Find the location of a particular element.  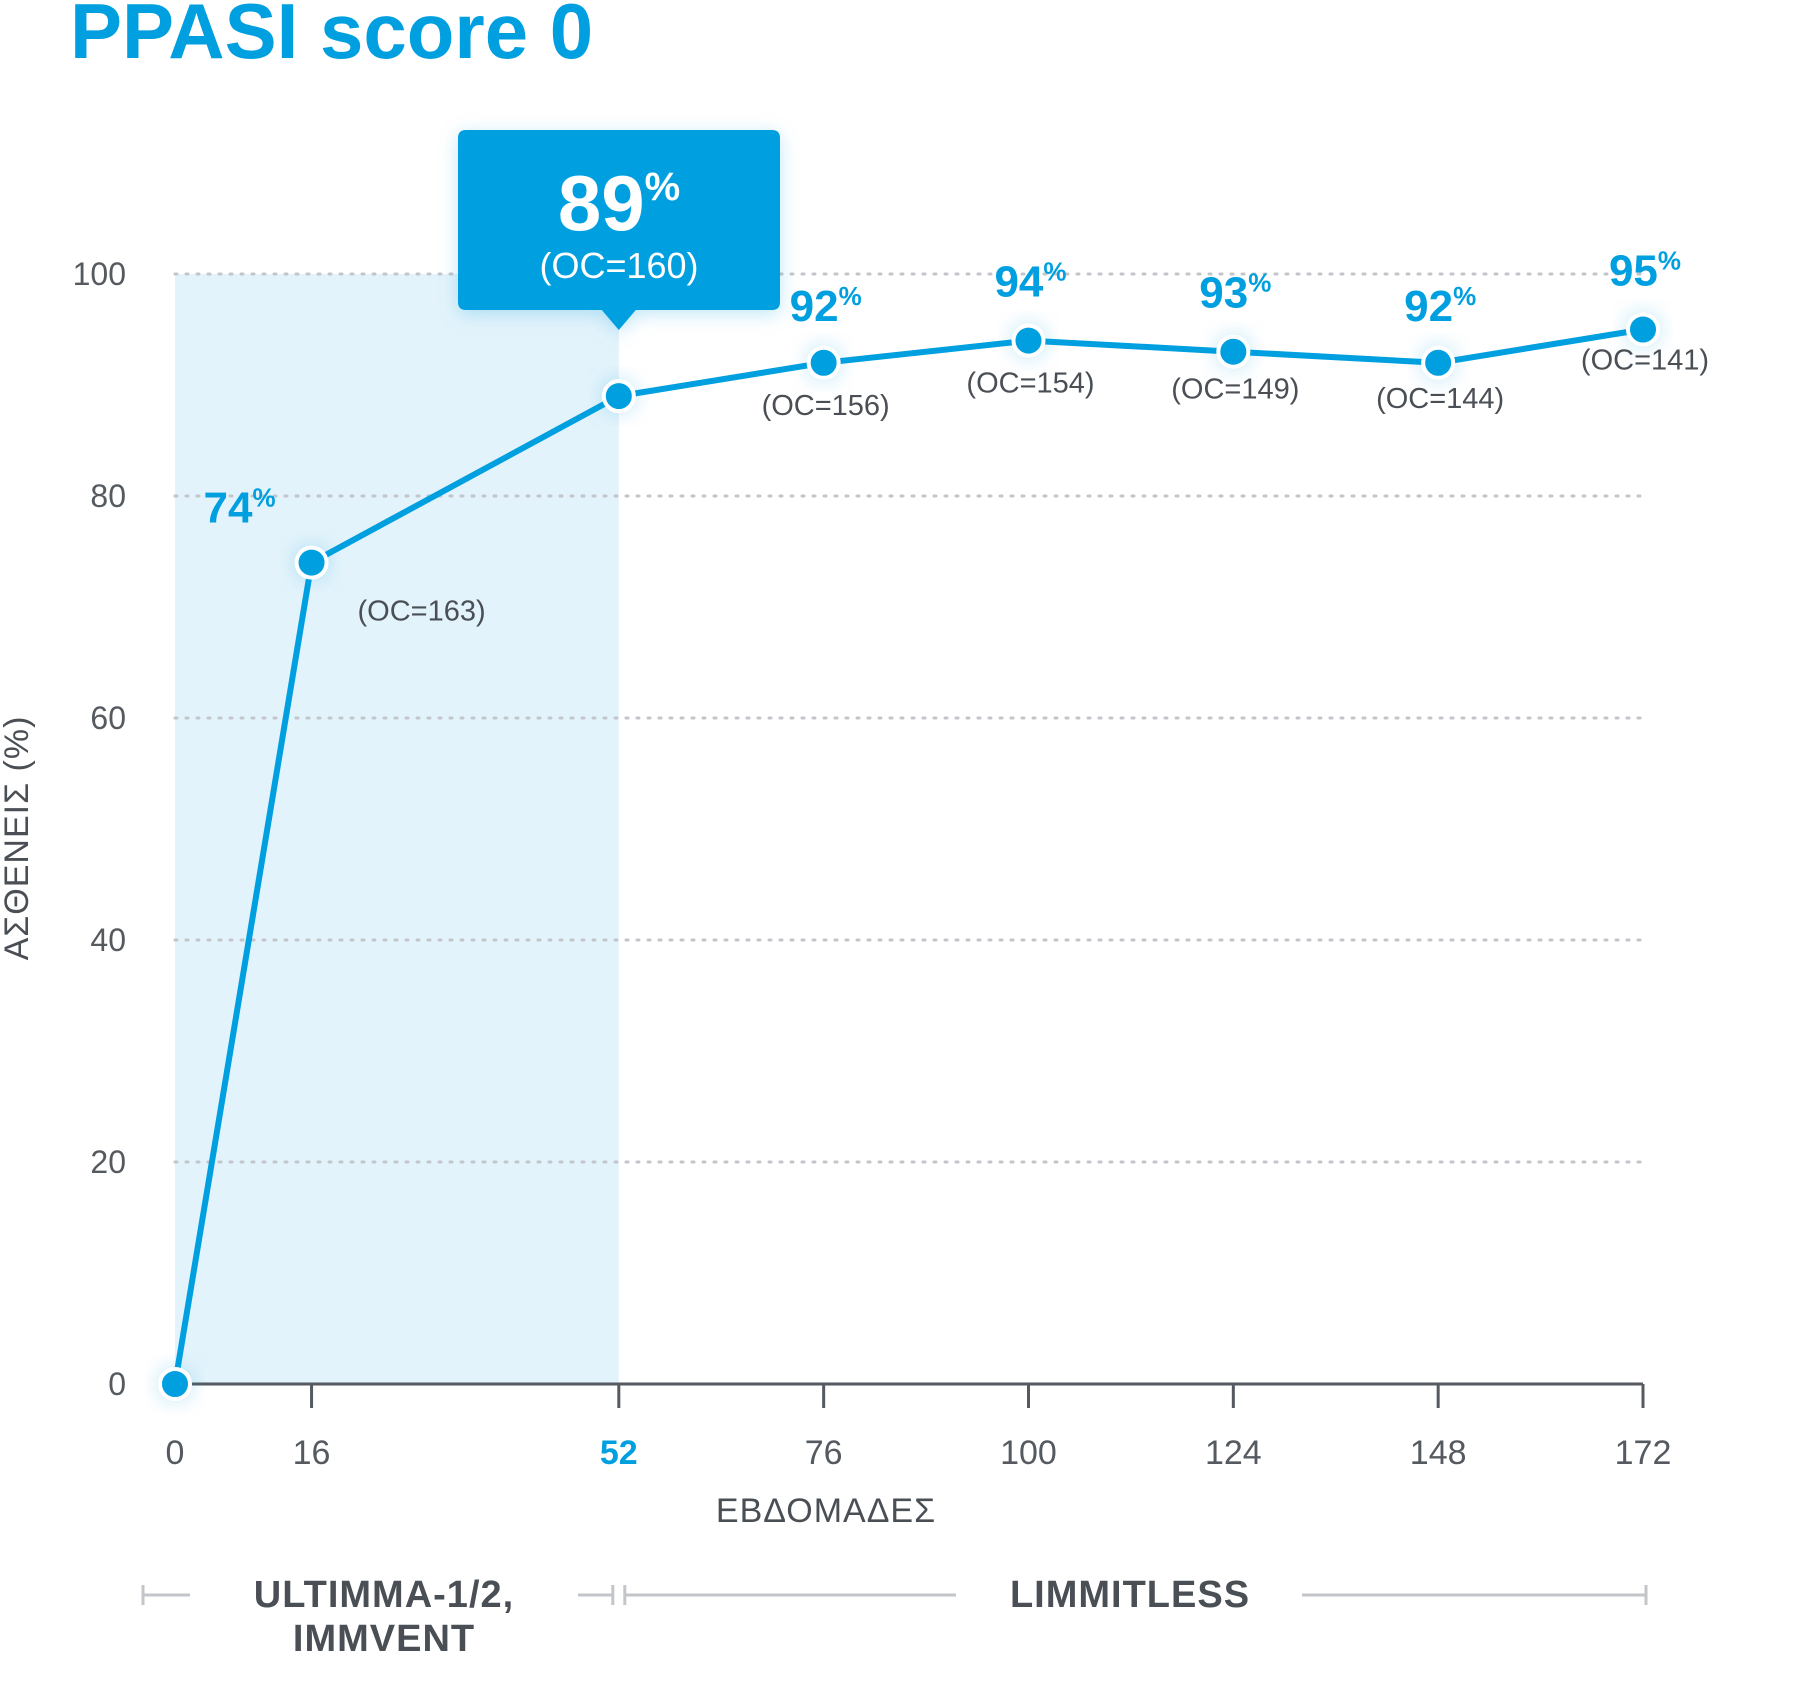

x-axis-label: ΕΒΔΟΜΑΔΕΣ is located at coordinates (826, 1511).